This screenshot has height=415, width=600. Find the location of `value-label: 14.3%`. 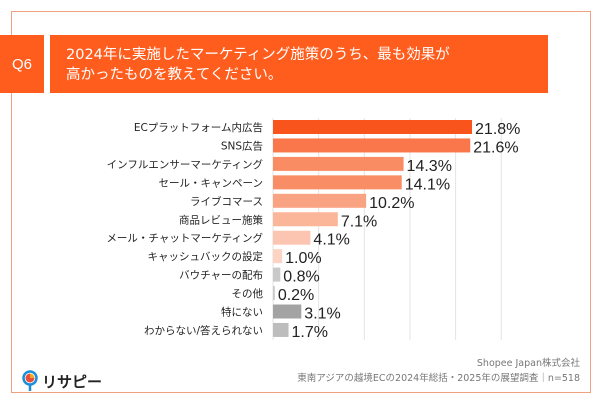

value-label: 14.3% is located at coordinates (429, 166).